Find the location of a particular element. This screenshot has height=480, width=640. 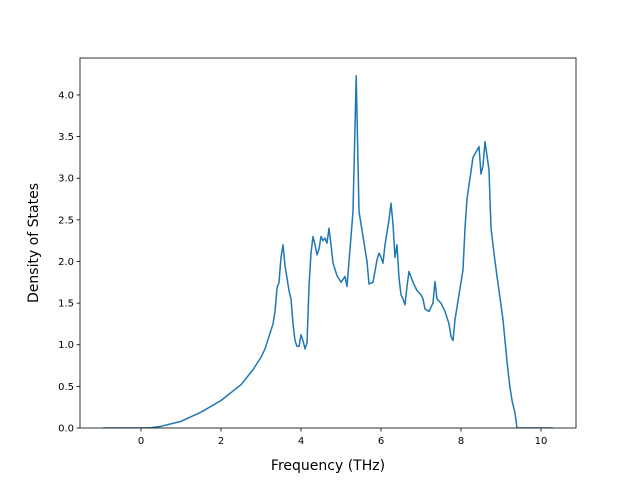

x-tick-label: 8 is located at coordinates (461, 441).